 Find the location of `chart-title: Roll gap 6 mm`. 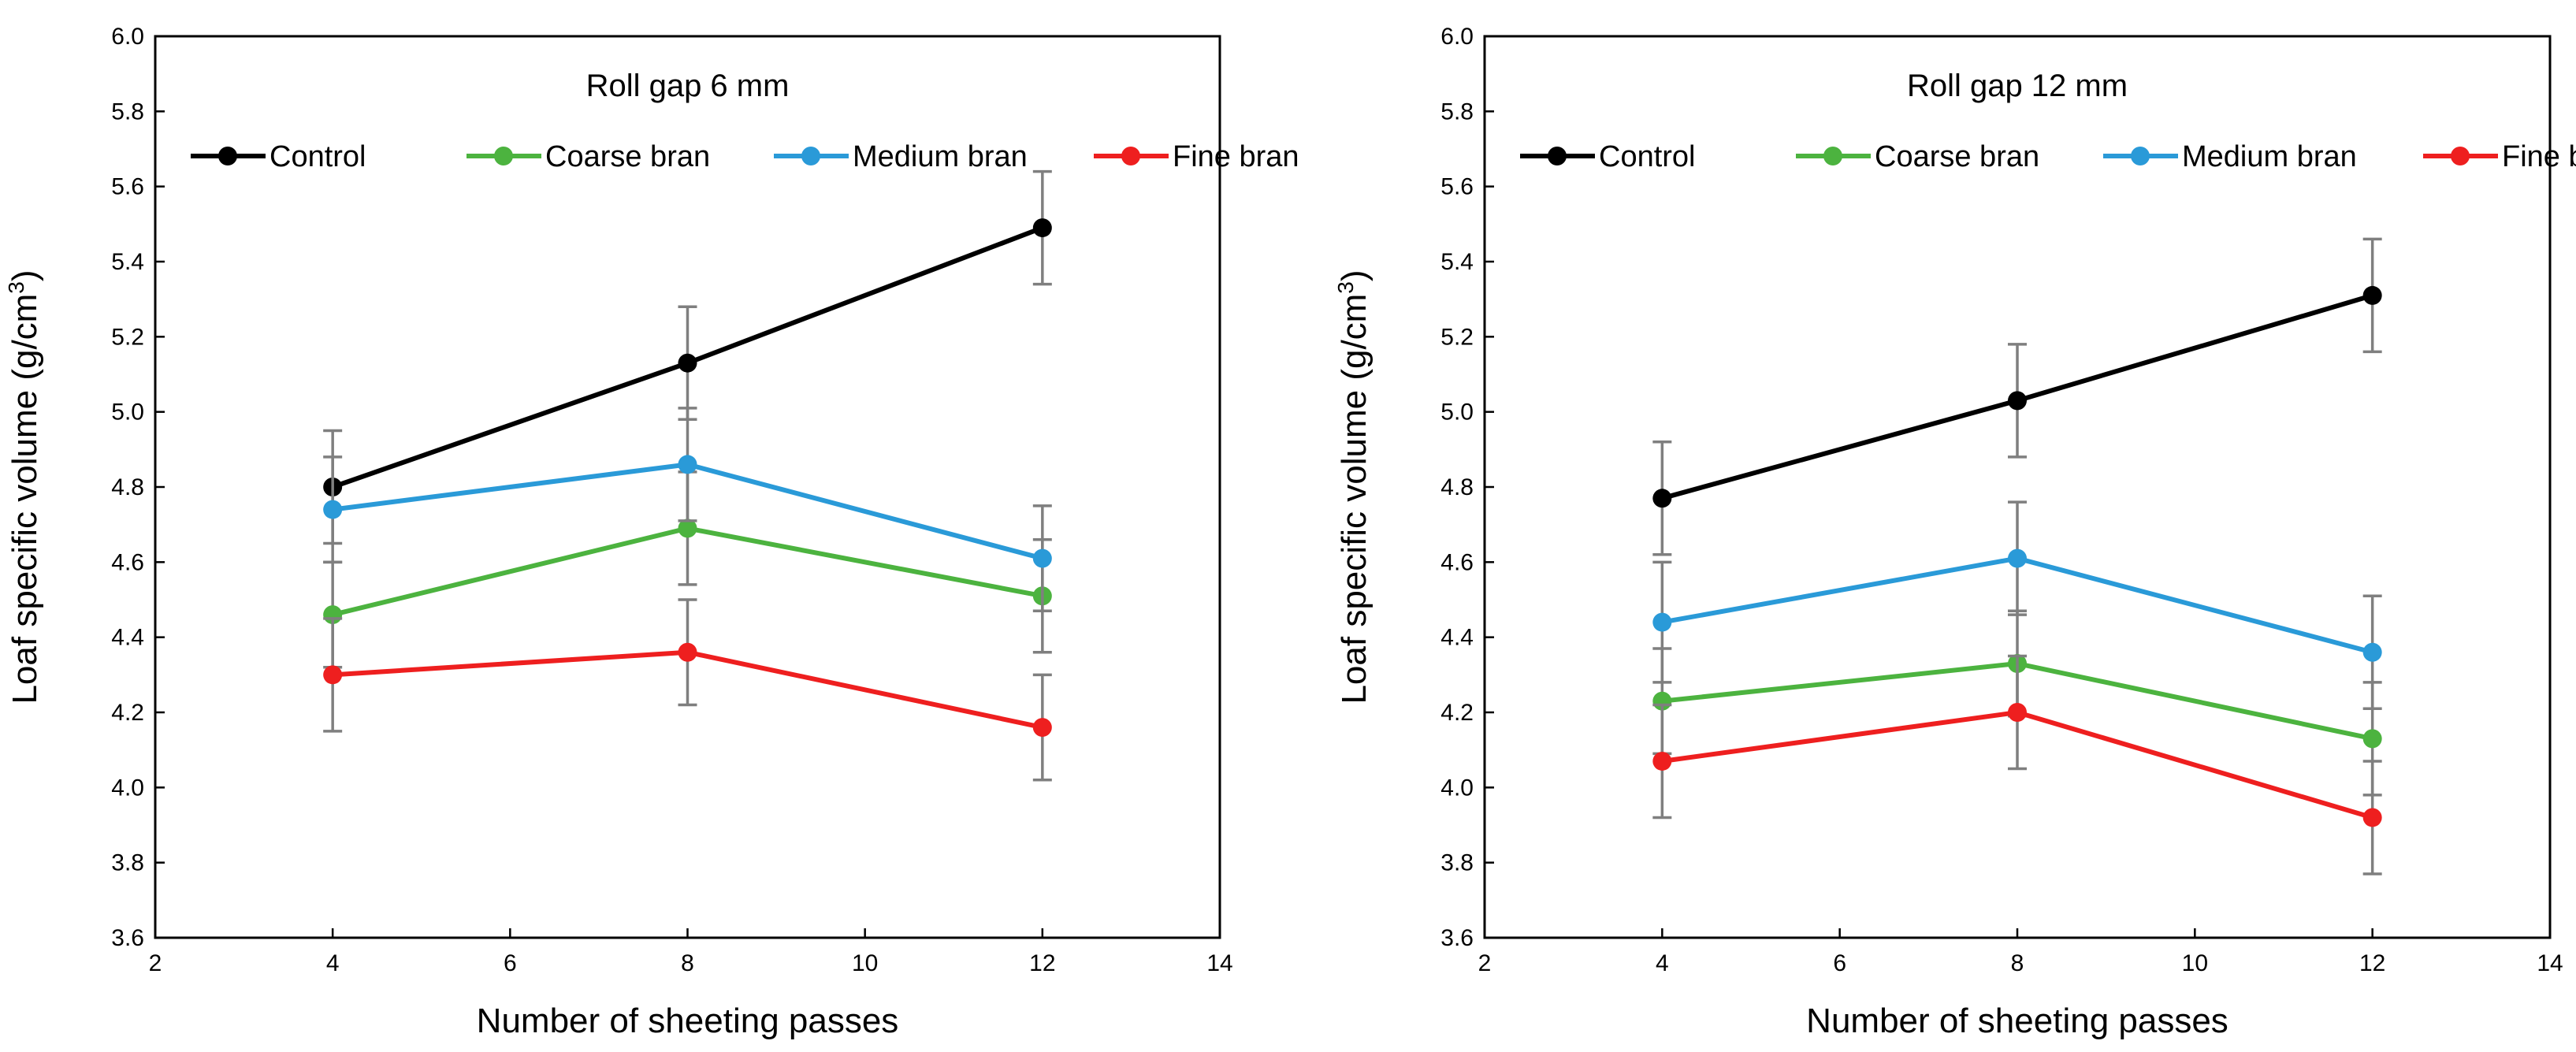

chart-title: Roll gap 6 mm is located at coordinates (688, 86).